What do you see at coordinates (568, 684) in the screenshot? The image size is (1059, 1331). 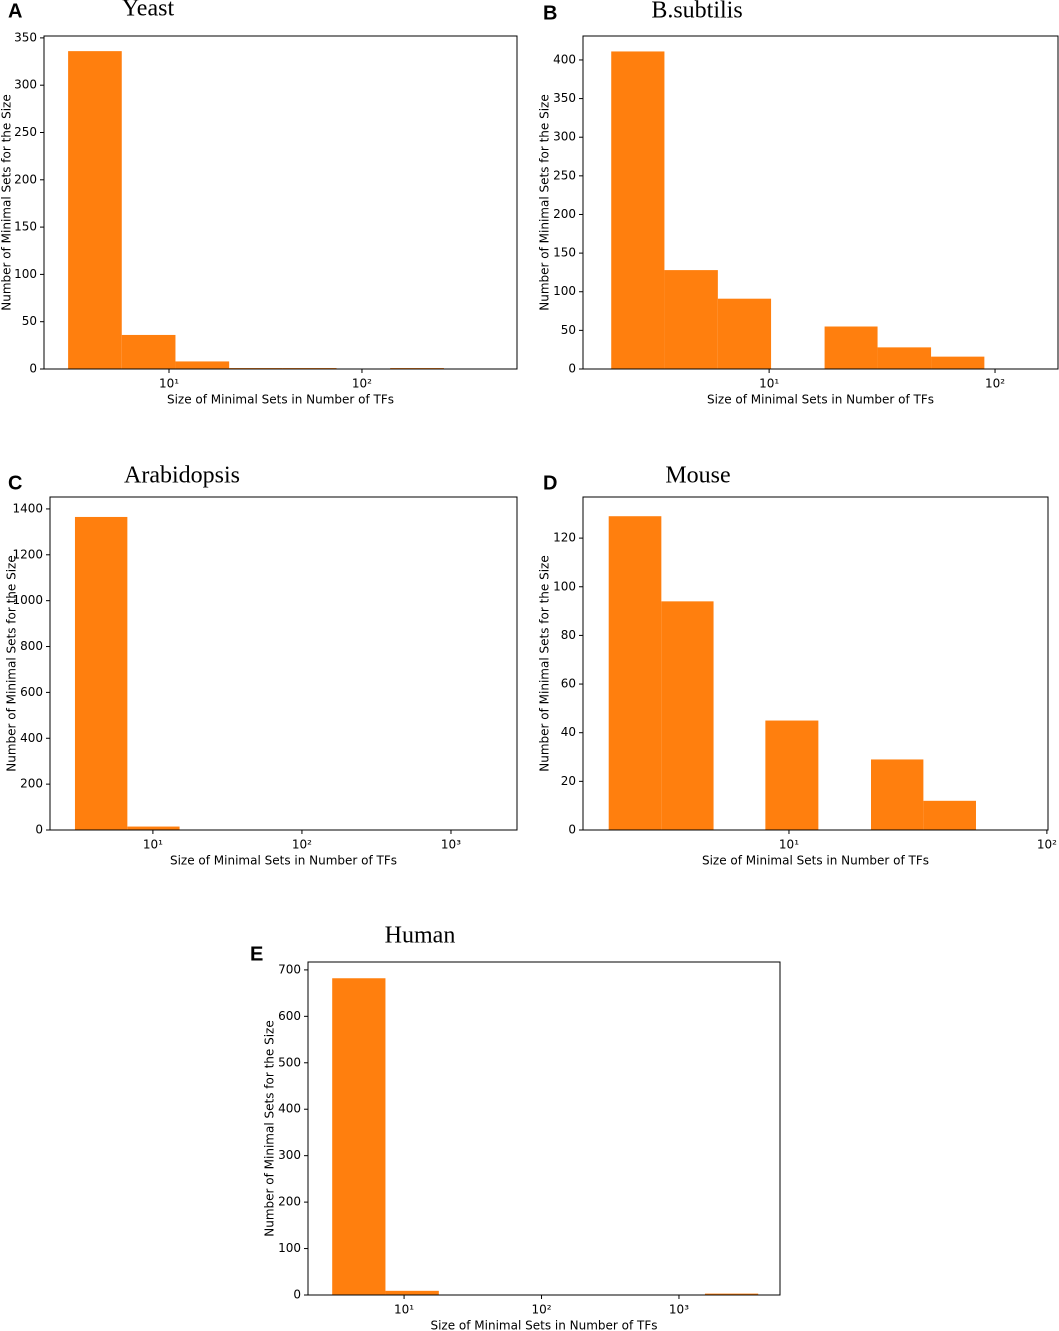 I see `y-tick-label: 60` at bounding box center [568, 684].